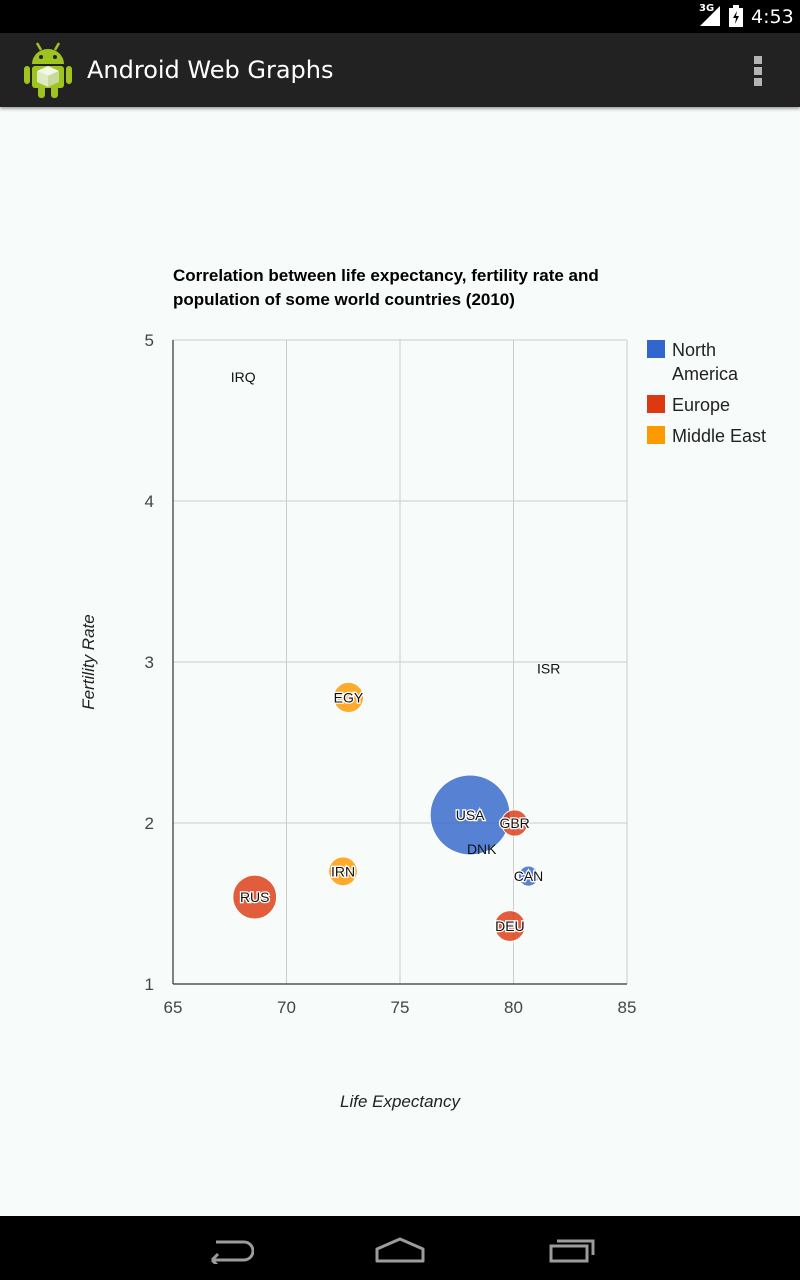 The image size is (800, 1280). Describe the element at coordinates (149, 823) in the screenshot. I see `y-tick-label: 2` at that location.